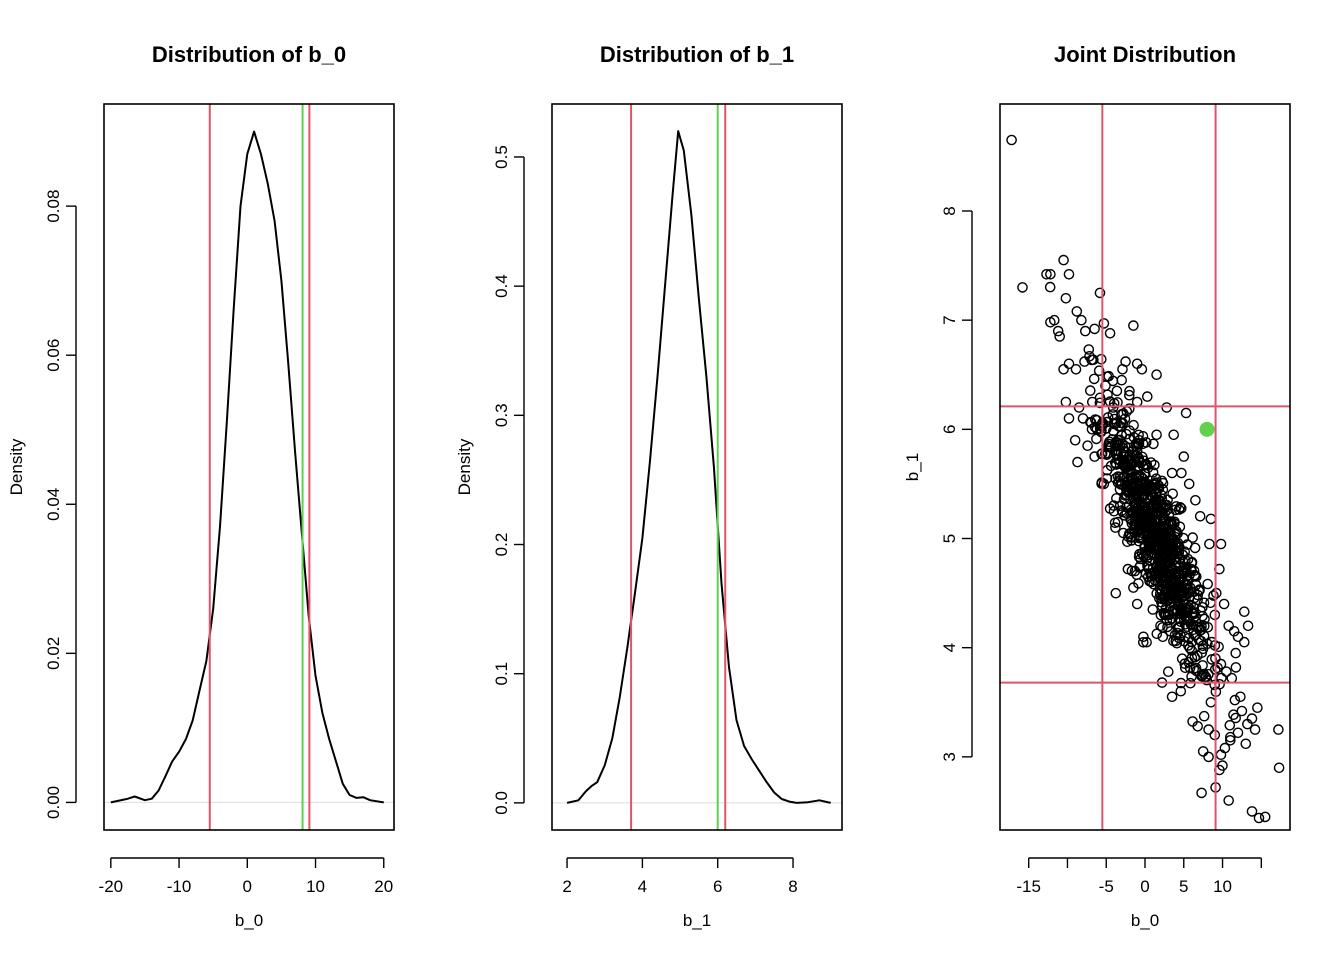 The height and width of the screenshot is (960, 1344). Describe the element at coordinates (501, 803) in the screenshot. I see `y-tick-label: 0.0` at that location.